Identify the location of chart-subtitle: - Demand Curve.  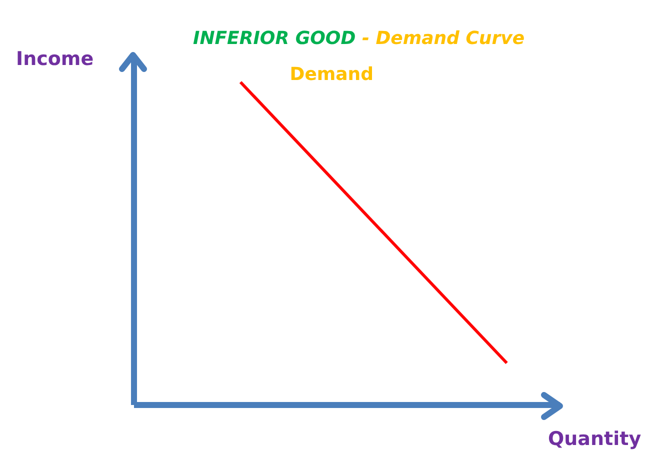
(443, 38).